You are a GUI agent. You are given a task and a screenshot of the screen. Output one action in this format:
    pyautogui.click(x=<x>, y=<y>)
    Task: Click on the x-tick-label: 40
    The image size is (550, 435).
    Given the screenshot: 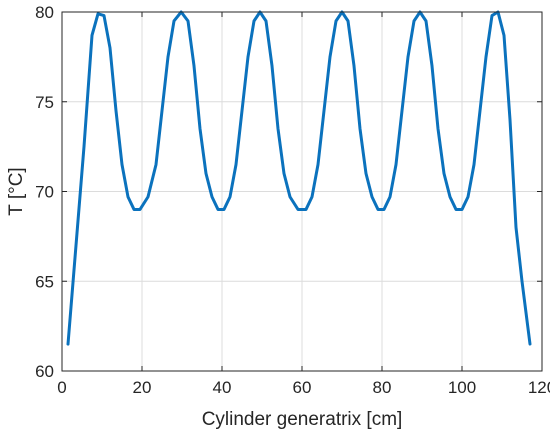 What is the action you would take?
    pyautogui.click(x=222, y=387)
    